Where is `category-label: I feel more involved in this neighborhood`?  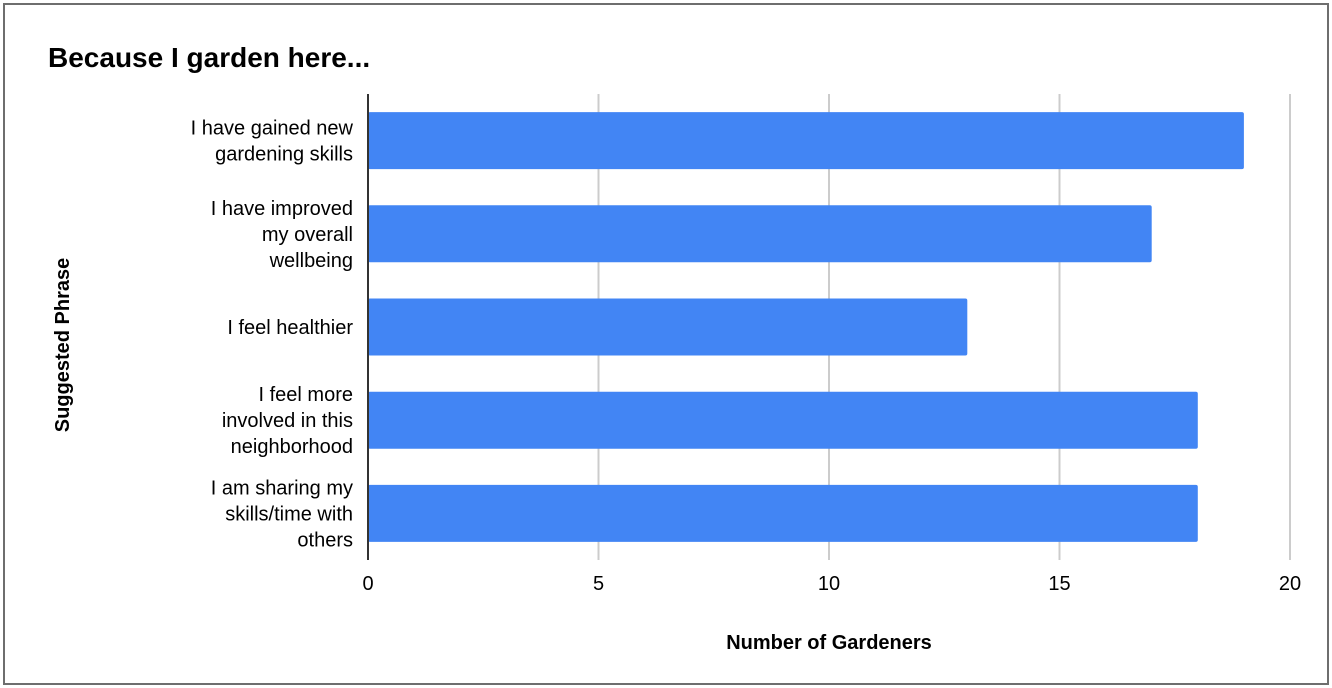 category-label: I feel more involved in this neighborhood is located at coordinates (287, 421).